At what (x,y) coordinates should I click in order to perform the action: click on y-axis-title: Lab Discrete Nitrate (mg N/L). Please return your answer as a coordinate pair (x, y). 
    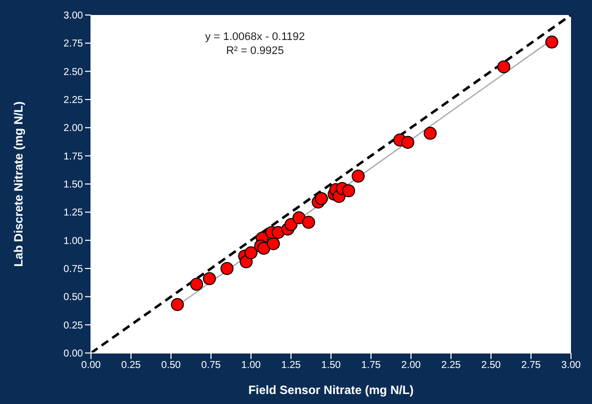
    Looking at the image, I should click on (18, 184).